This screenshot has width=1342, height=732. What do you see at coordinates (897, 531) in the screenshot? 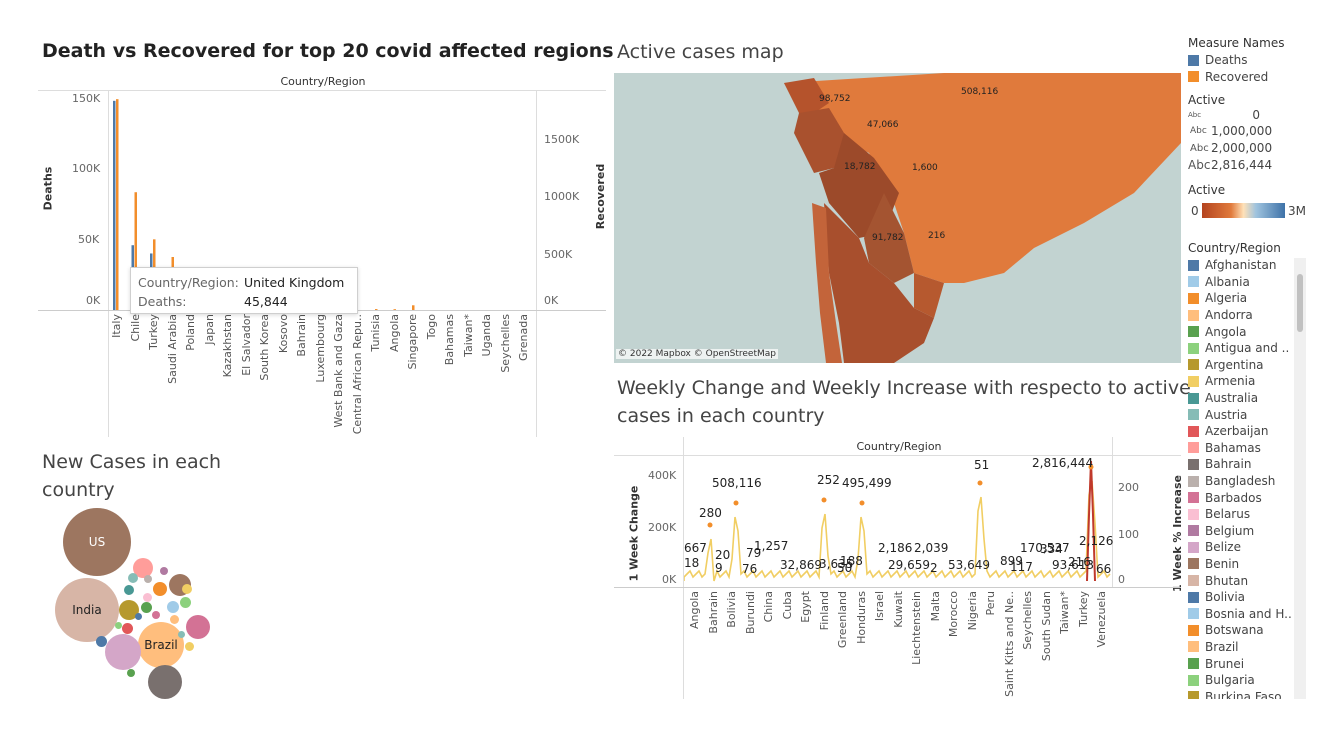
I see `week-change-line` at bounding box center [897, 531].